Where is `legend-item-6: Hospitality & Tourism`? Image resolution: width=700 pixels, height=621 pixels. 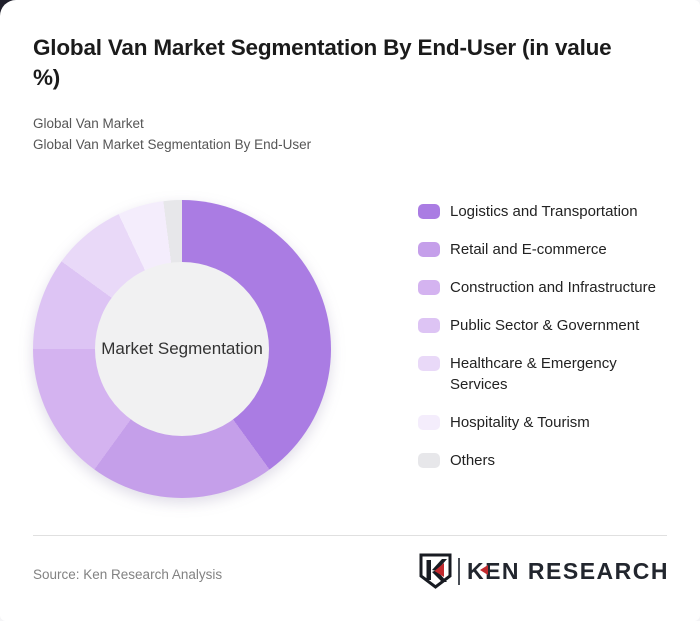 legend-item-6: Hospitality & Tourism is located at coordinates (544, 422).